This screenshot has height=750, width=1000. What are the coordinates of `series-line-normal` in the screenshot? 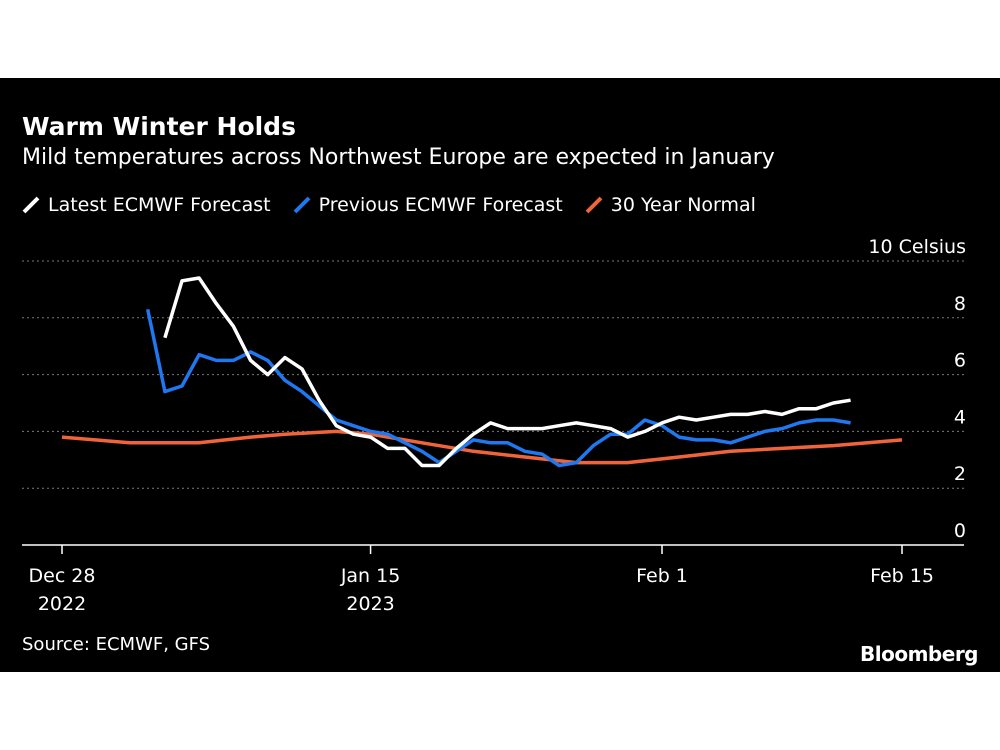 It's located at (482, 447).